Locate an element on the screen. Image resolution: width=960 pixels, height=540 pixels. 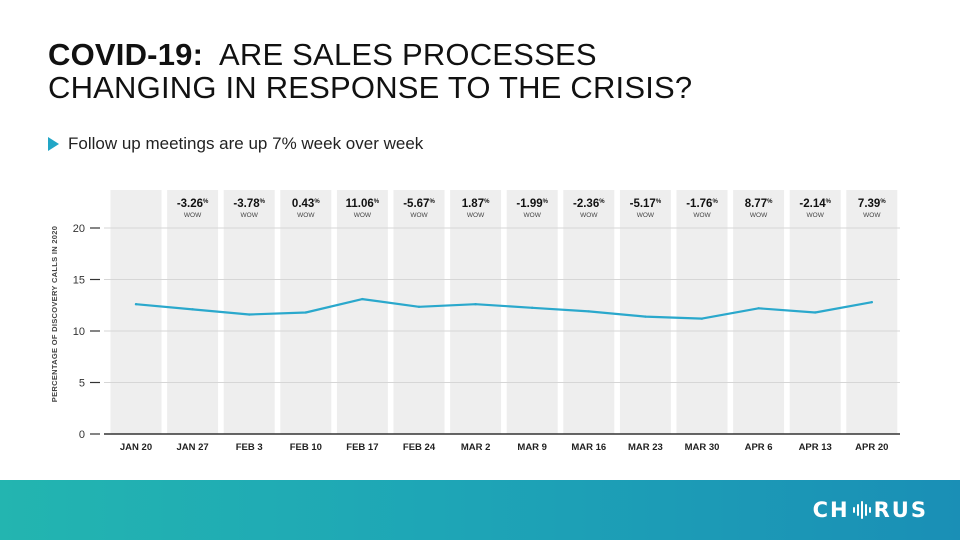
sound-wave-icon is located at coordinates (862, 510).